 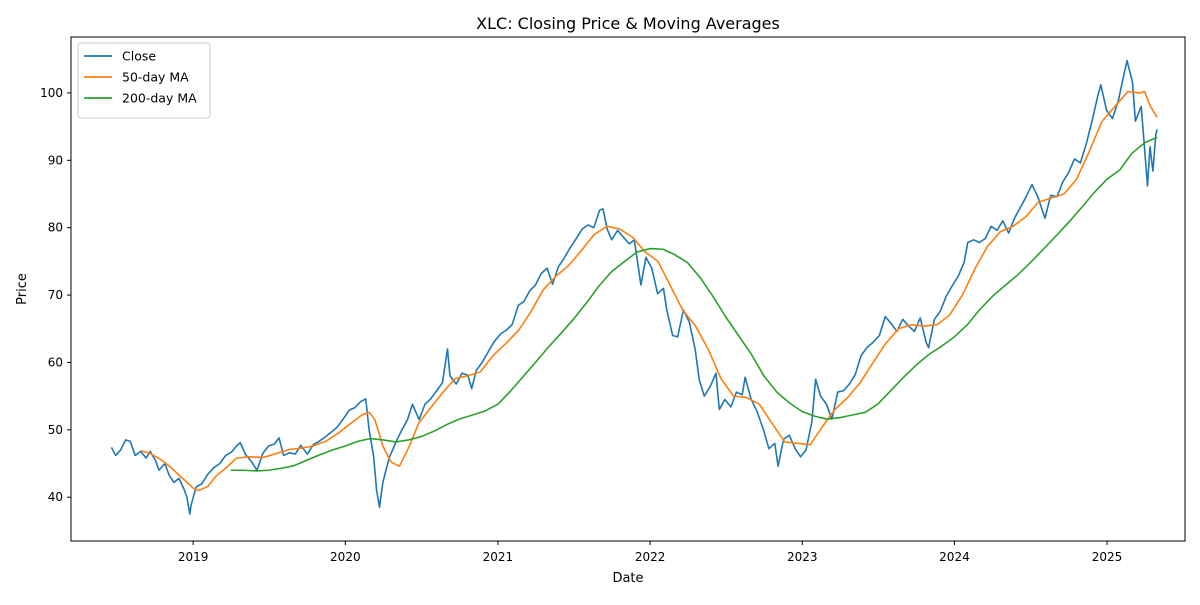 I want to click on x-axis-label: Date, so click(x=627, y=578).